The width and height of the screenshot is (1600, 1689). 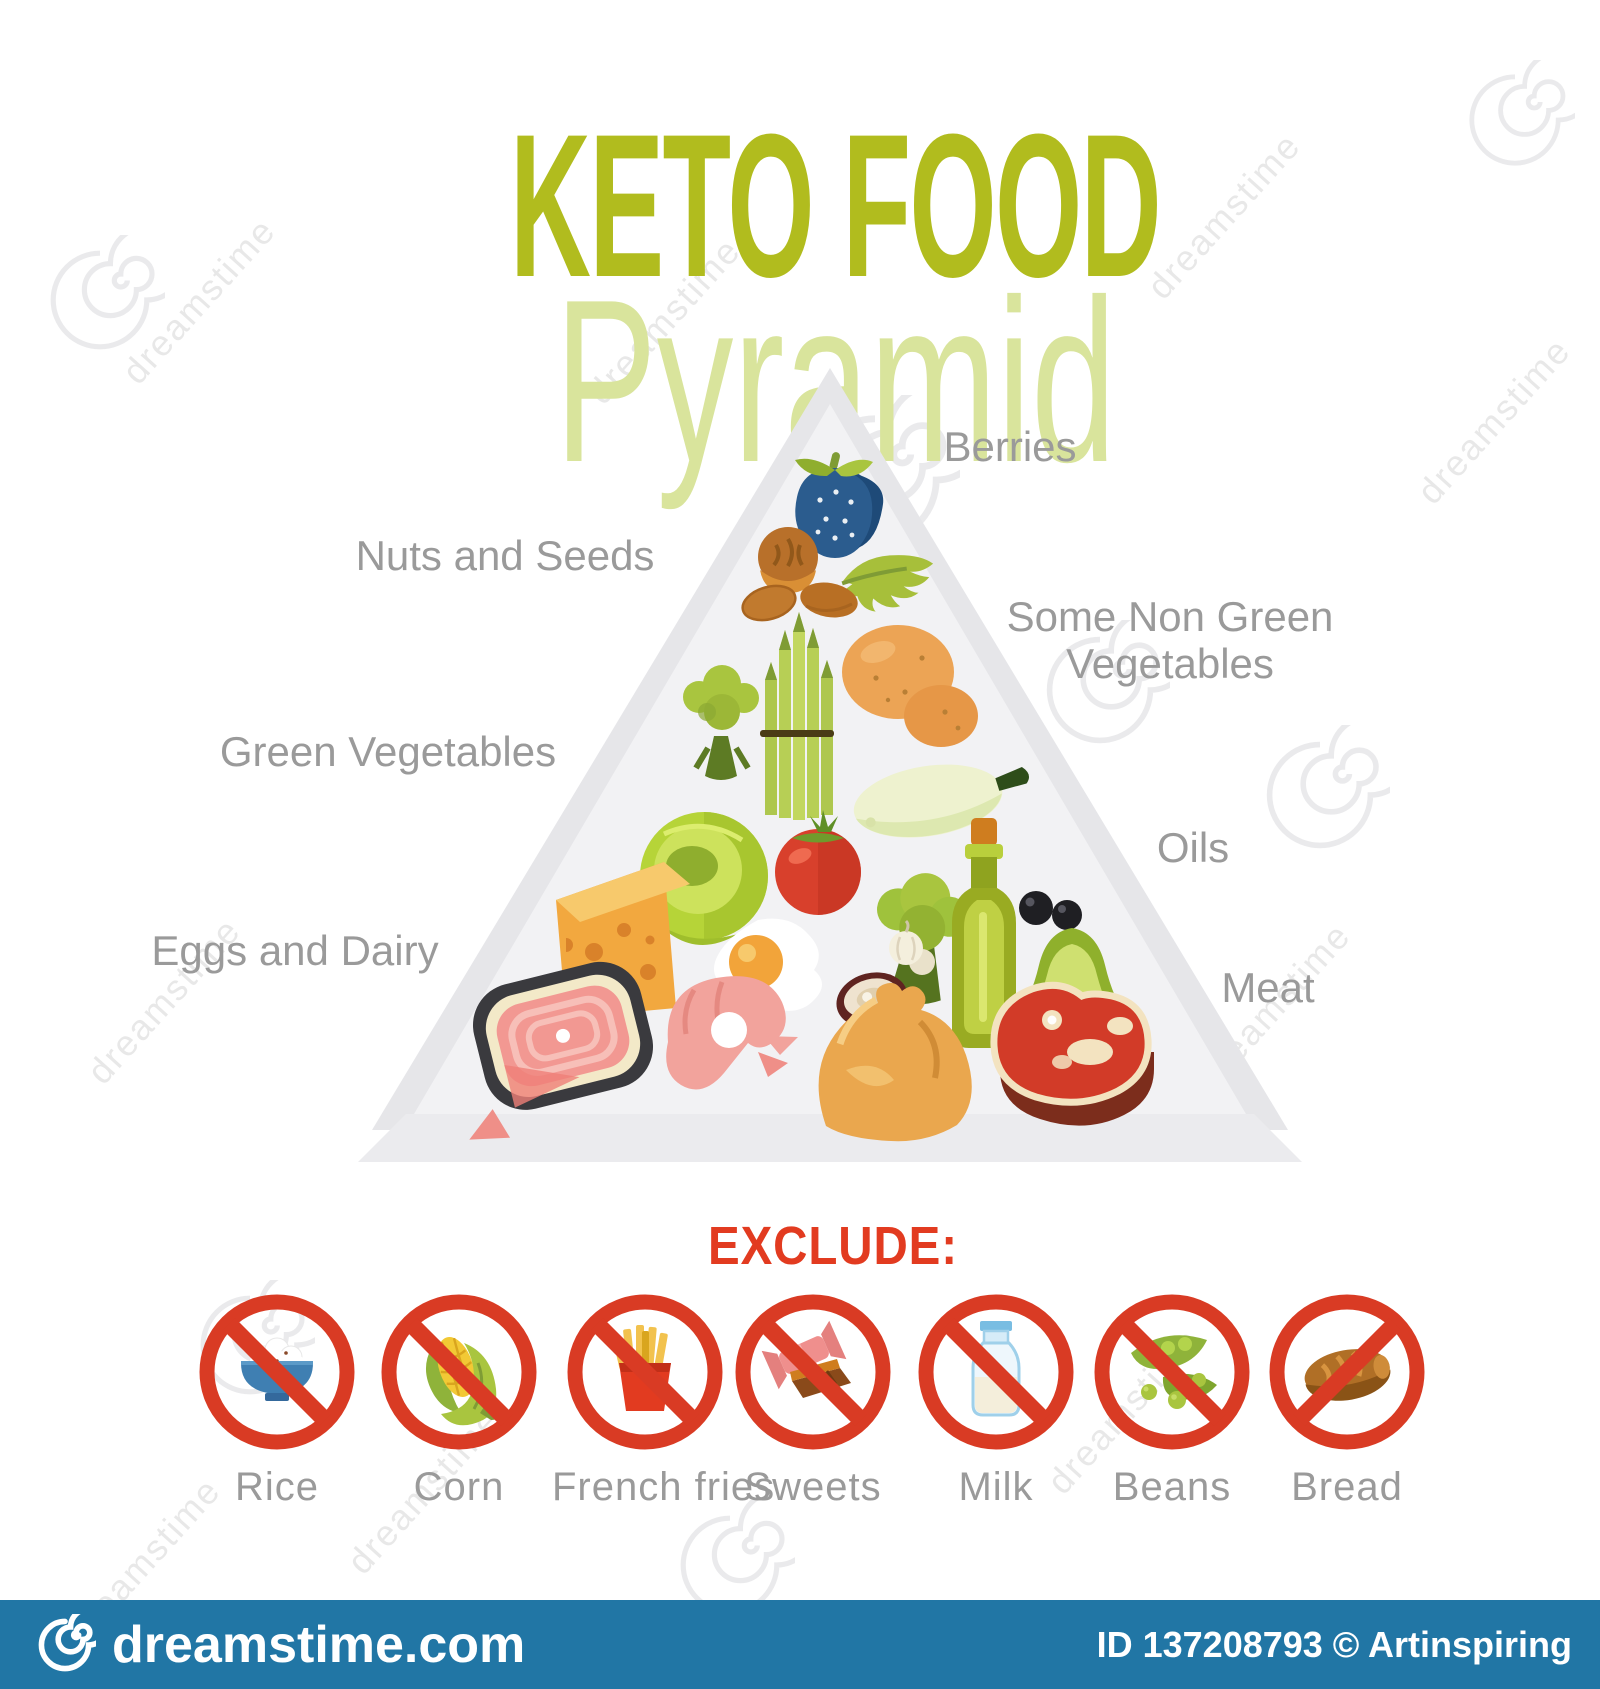 What do you see at coordinates (664, 1487) in the screenshot?
I see `exclude-label-french-fries: French fries` at bounding box center [664, 1487].